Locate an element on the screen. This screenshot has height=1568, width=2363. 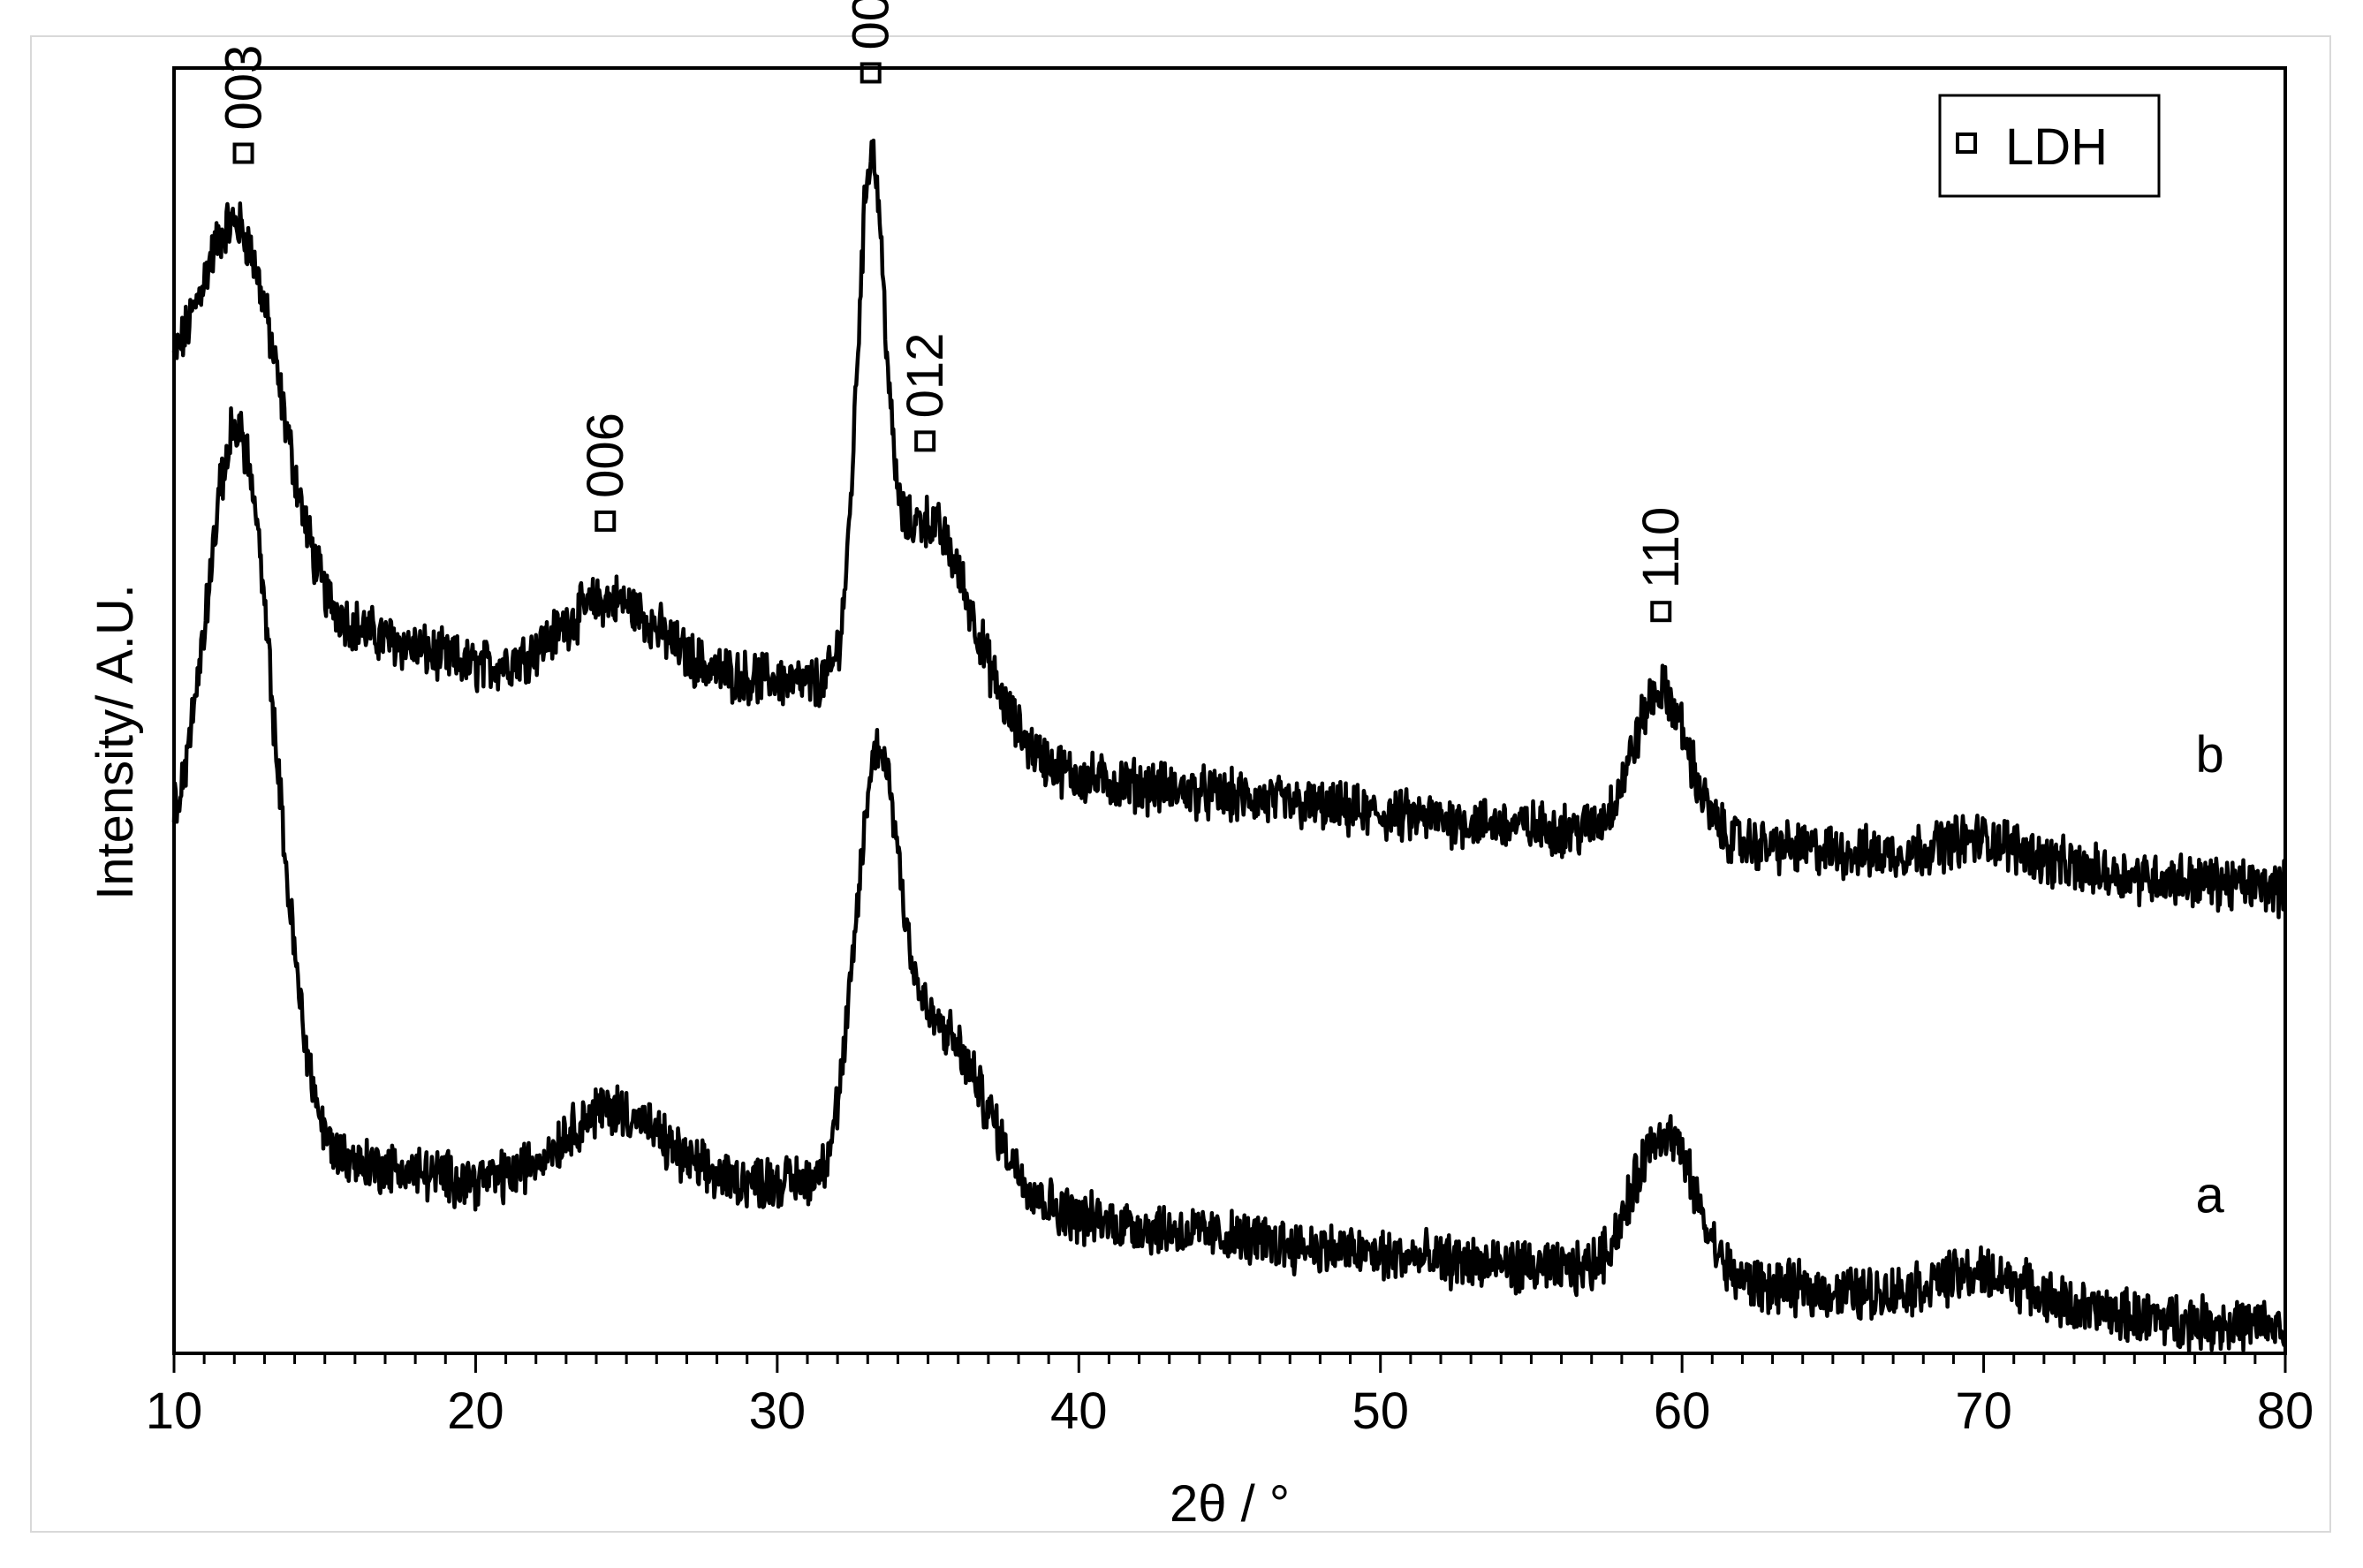
x-tick-label: 20 is located at coordinates (475, 1411).